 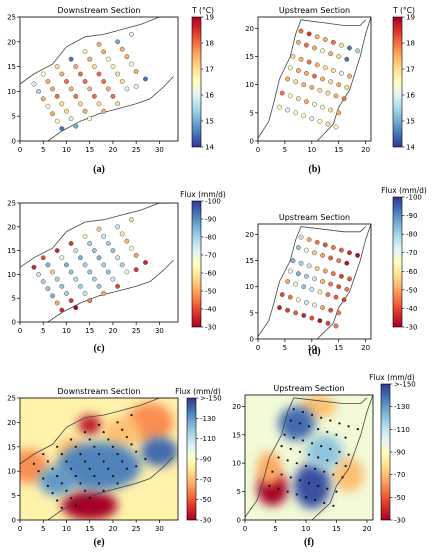 What do you see at coordinates (209, 122) in the screenshot?
I see `colorbar-tick-label: 15` at bounding box center [209, 122].